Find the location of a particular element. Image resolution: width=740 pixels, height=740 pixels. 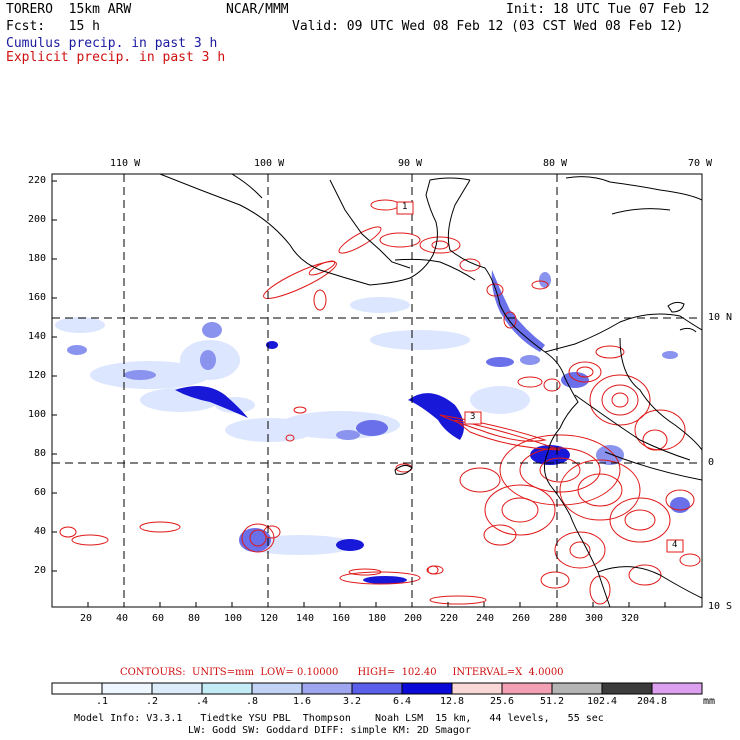

organization: NCAR/MMM is located at coordinates (257, 9).